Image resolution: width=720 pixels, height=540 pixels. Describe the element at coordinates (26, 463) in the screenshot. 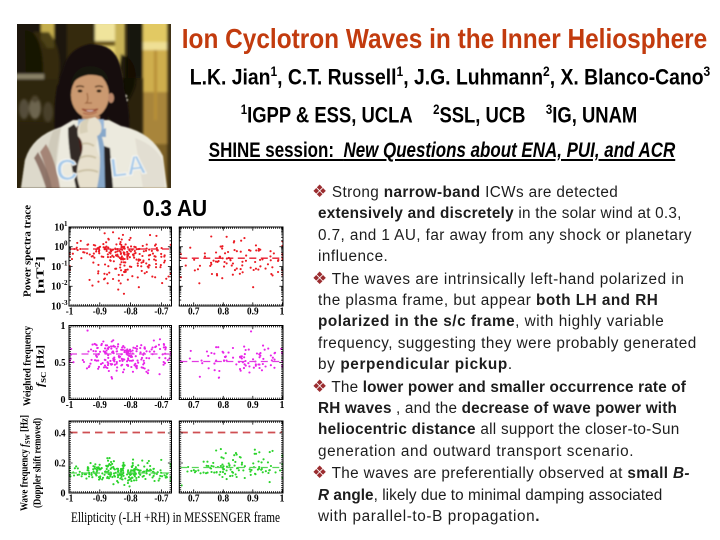

I see `svg-text: Wave frequency fSW [Hz]` at that location.